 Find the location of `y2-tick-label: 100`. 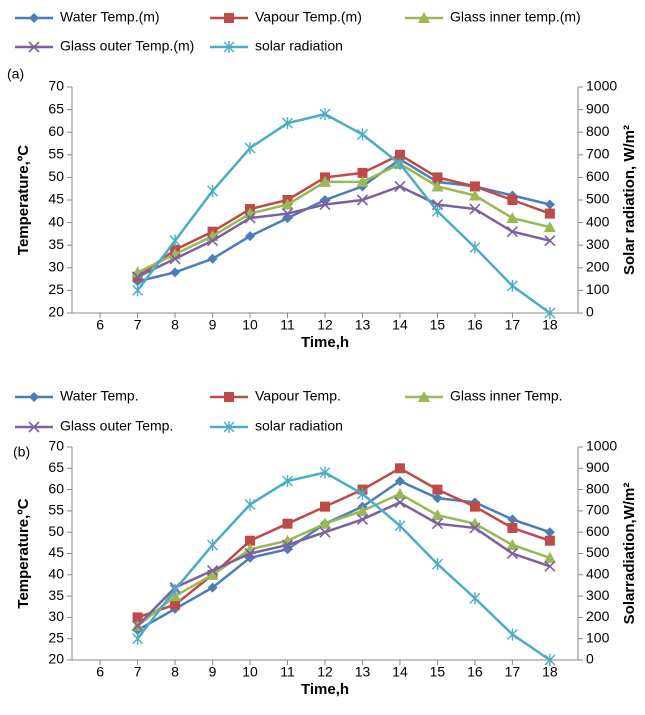

y2-tick-label: 100 is located at coordinates (598, 637).